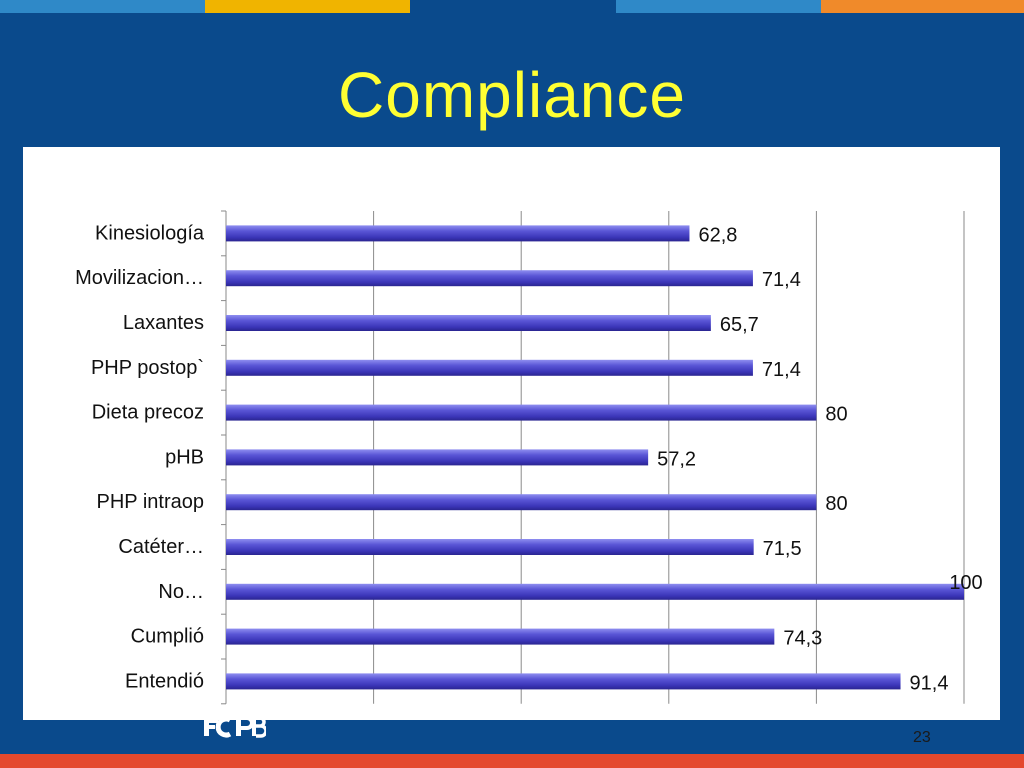  I want to click on value-label: 62,8, so click(717, 235).